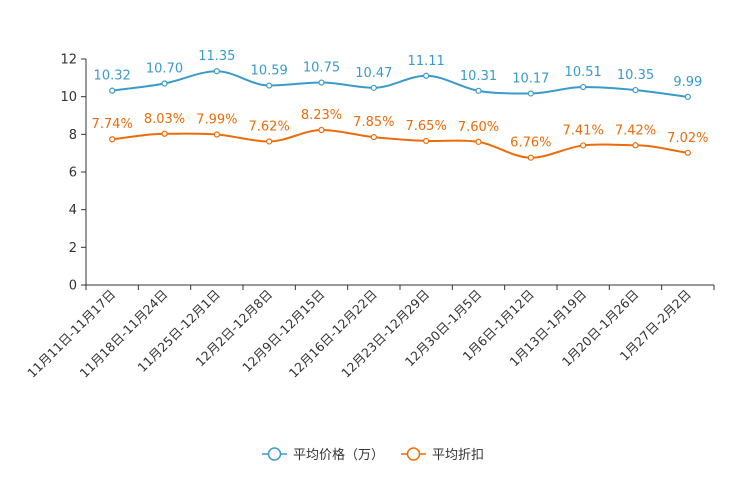 This screenshot has width=744, height=496. Describe the element at coordinates (635, 75) in the screenshot. I see `data-label: 10.35` at that location.